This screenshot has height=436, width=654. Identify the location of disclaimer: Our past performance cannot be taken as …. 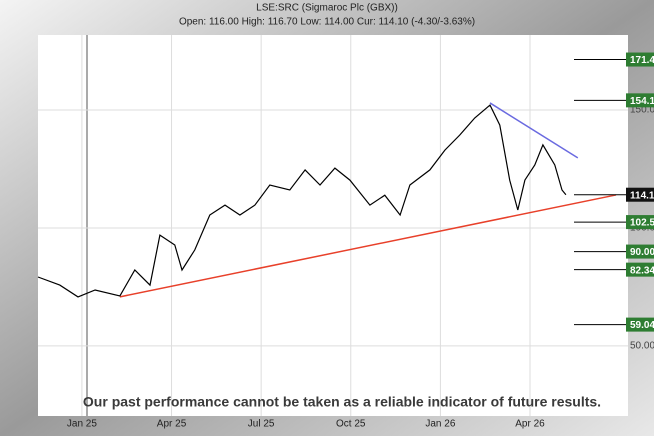
(342, 402).